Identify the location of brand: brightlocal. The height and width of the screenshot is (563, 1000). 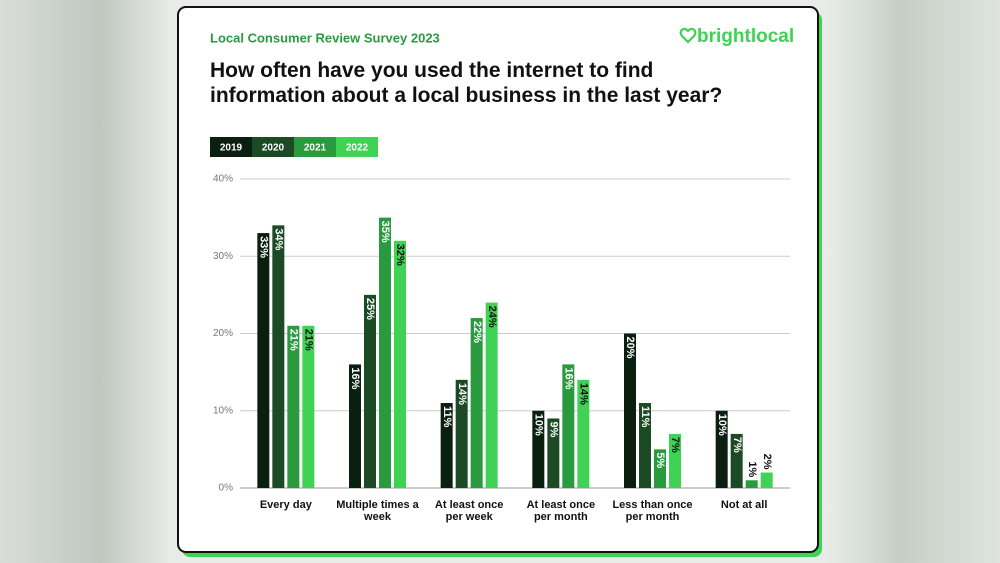
(745, 36).